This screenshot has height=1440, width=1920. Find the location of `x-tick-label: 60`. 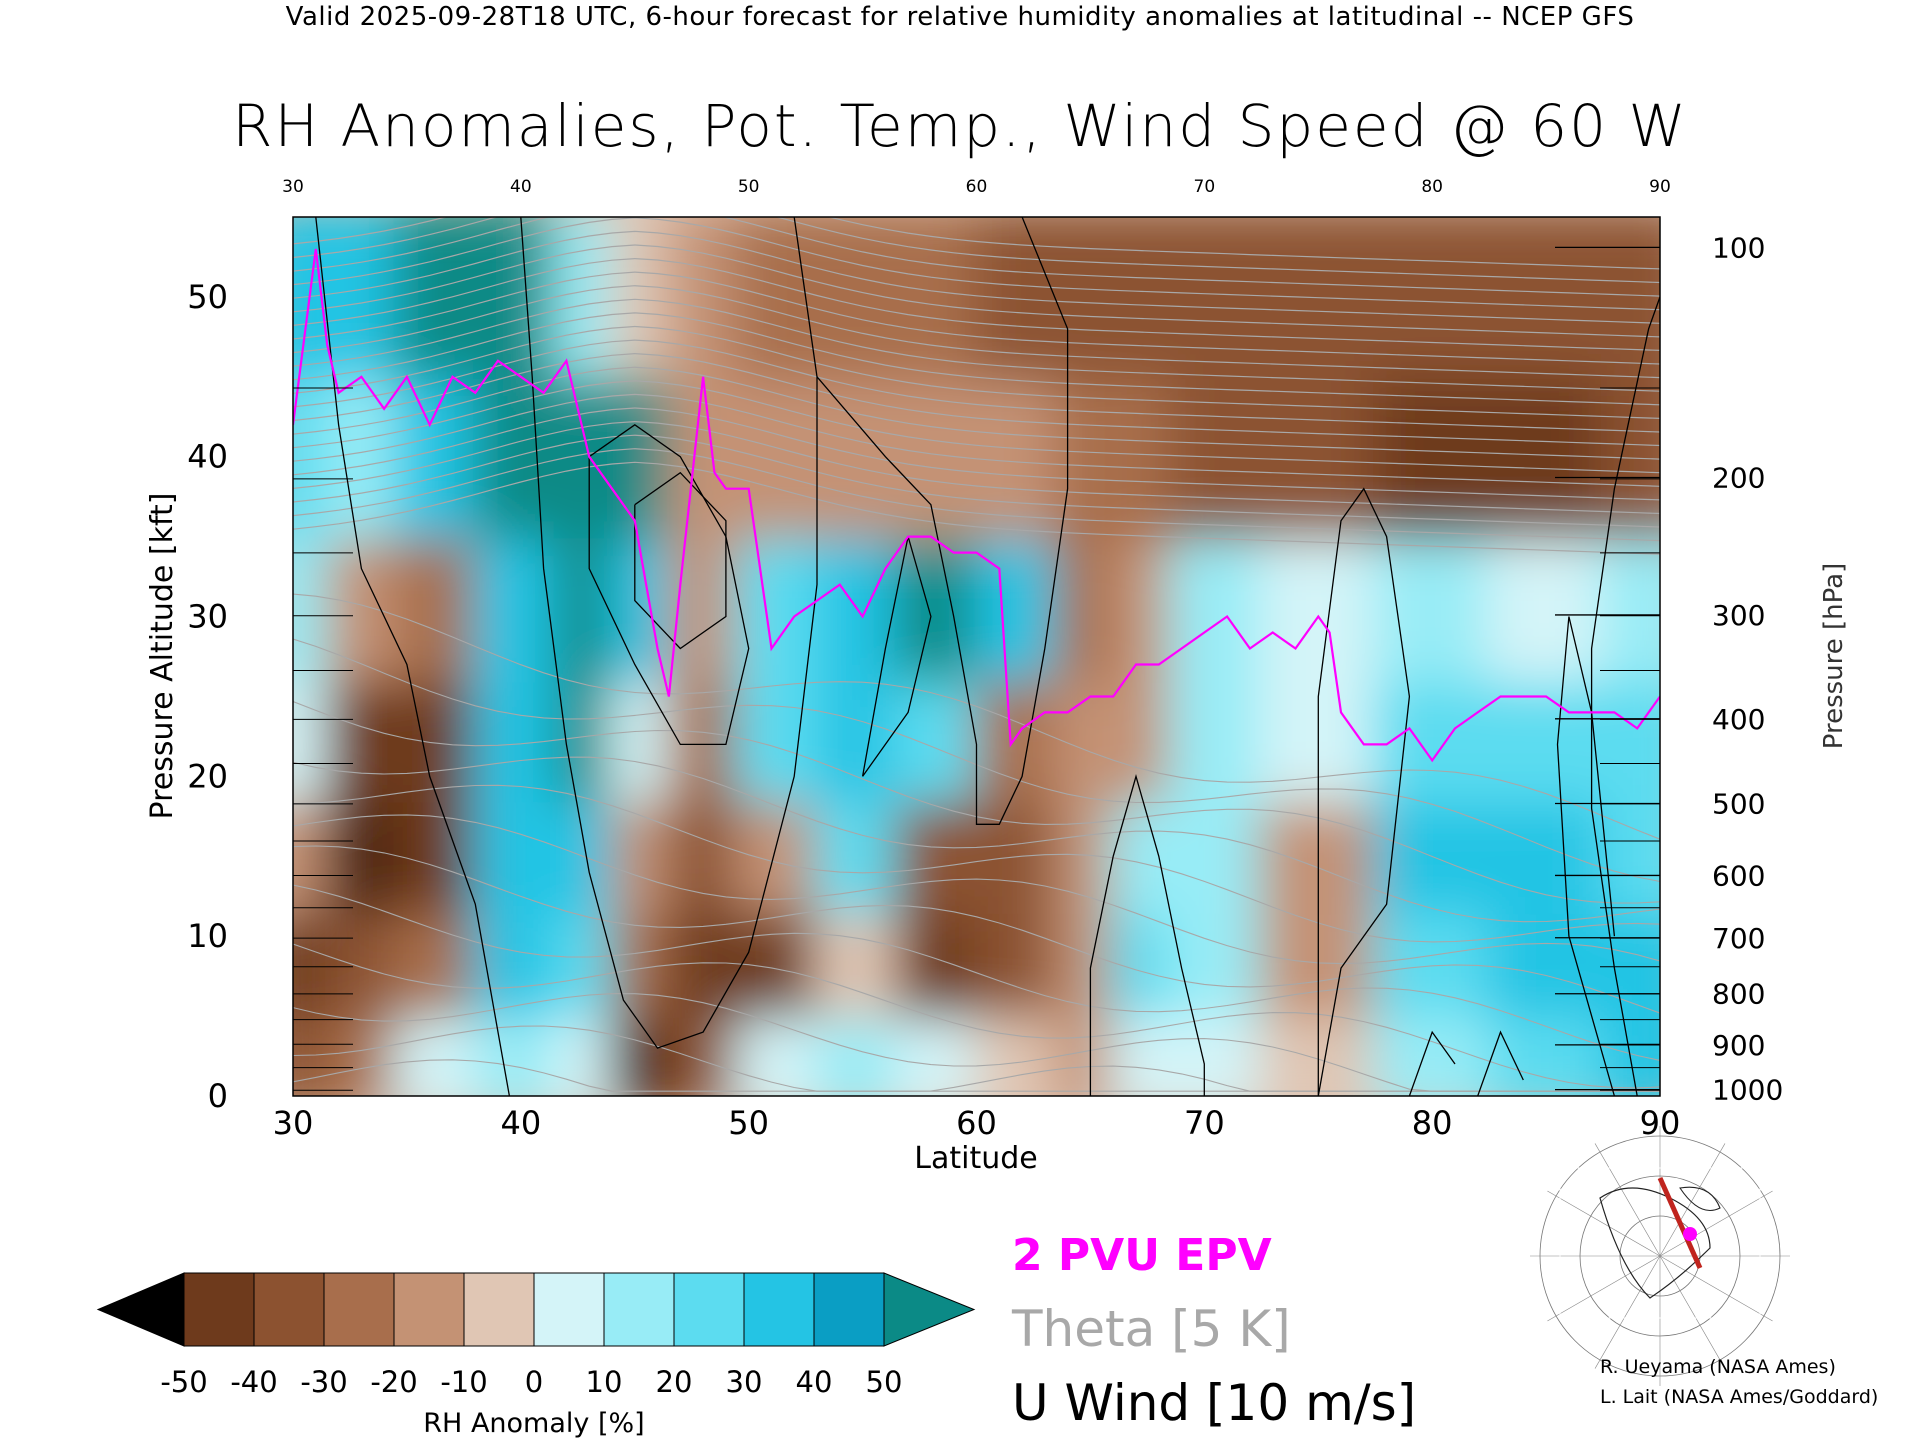

x-tick-label: 60 is located at coordinates (976, 1123).